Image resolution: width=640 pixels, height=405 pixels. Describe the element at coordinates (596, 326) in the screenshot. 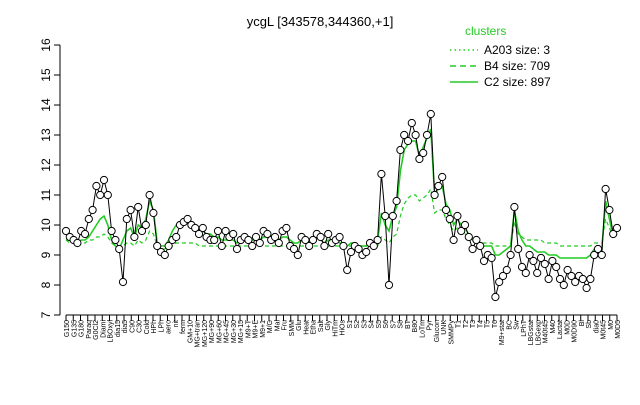

I see `x-tick-label: dia0` at that location.